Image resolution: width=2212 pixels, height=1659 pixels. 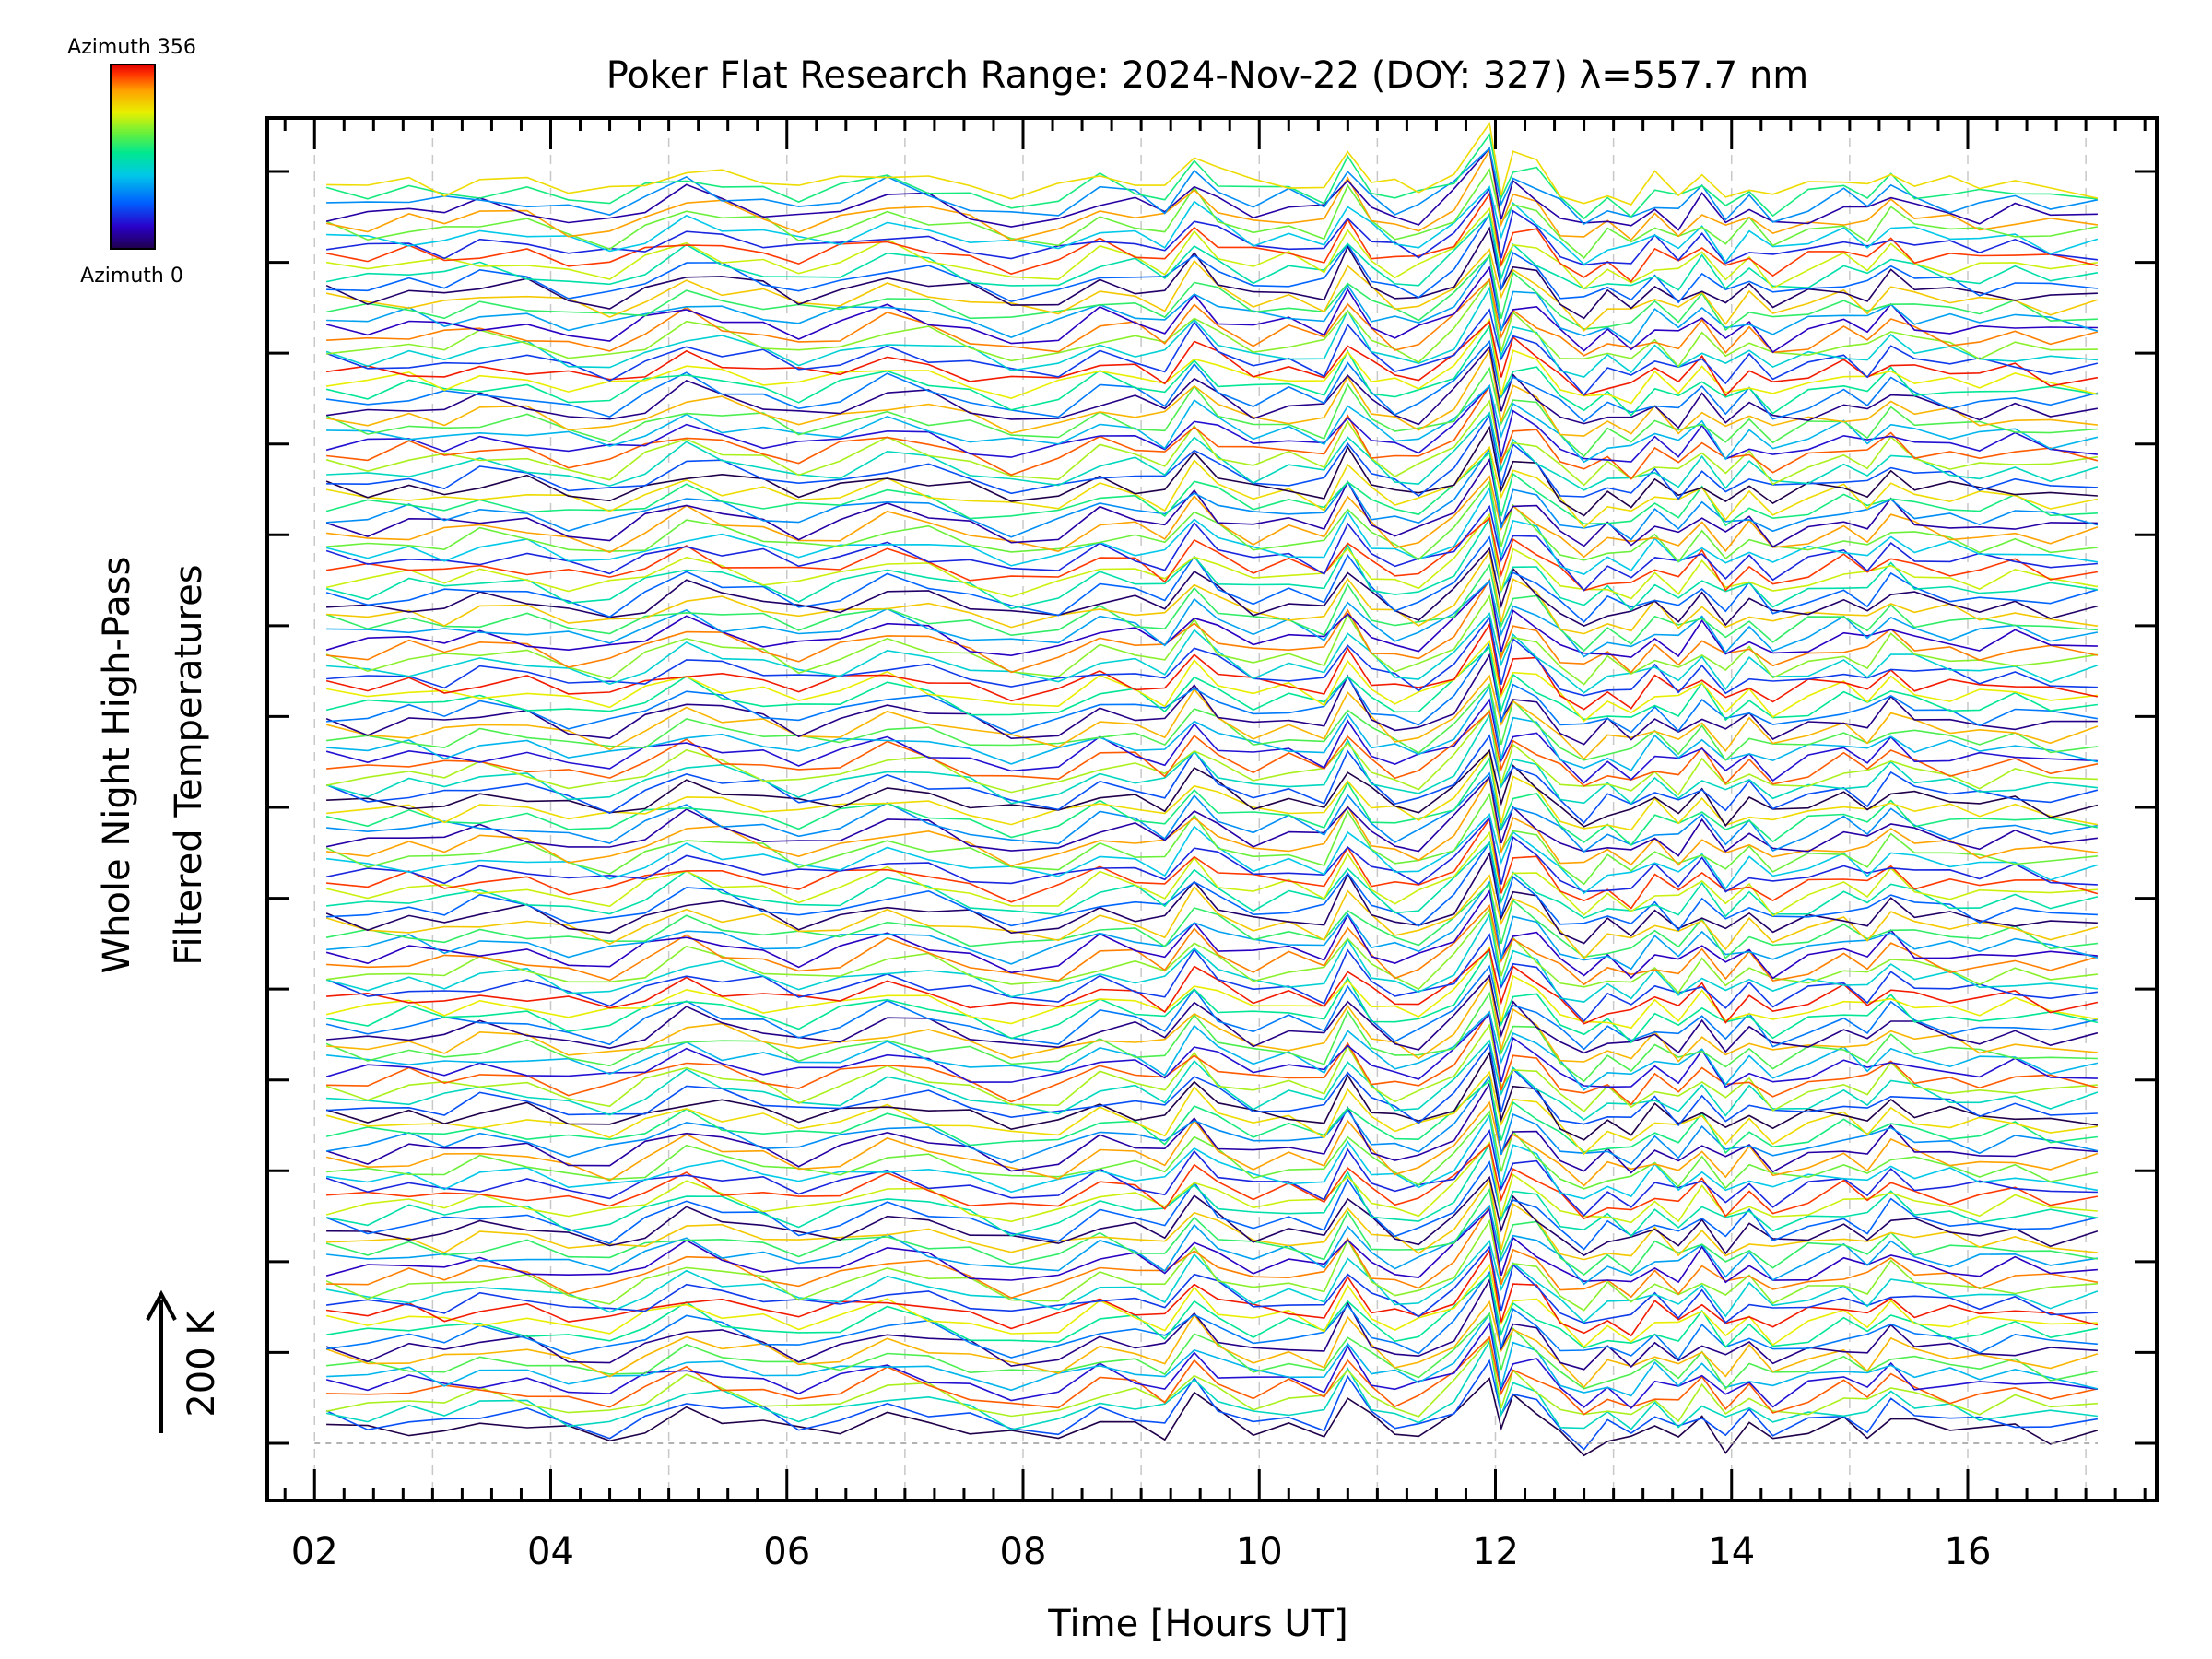 I want to click on x-tick-label: 16, so click(x=1968, y=1552).